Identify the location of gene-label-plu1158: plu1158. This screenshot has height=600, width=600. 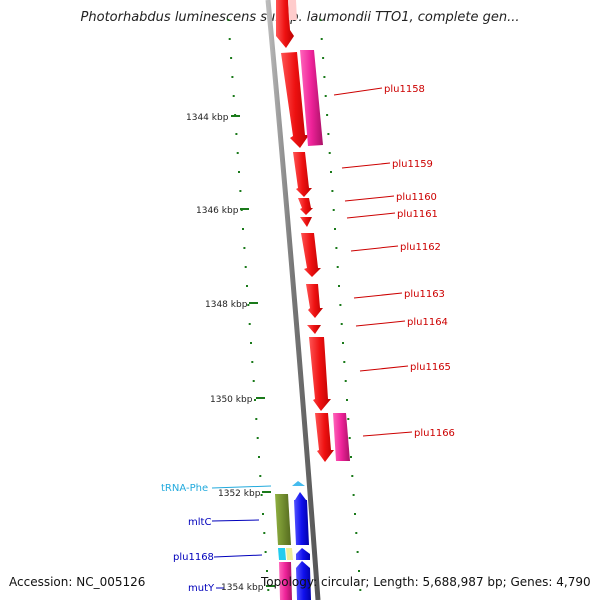
(404, 89).